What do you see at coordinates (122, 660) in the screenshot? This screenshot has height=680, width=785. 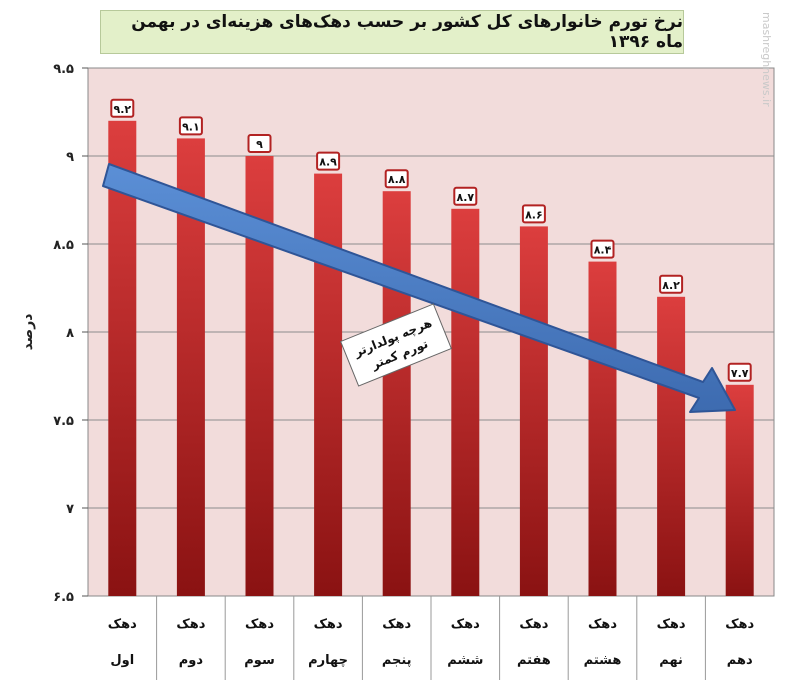 I see `x-tick-label-line2: اول` at bounding box center [122, 660].